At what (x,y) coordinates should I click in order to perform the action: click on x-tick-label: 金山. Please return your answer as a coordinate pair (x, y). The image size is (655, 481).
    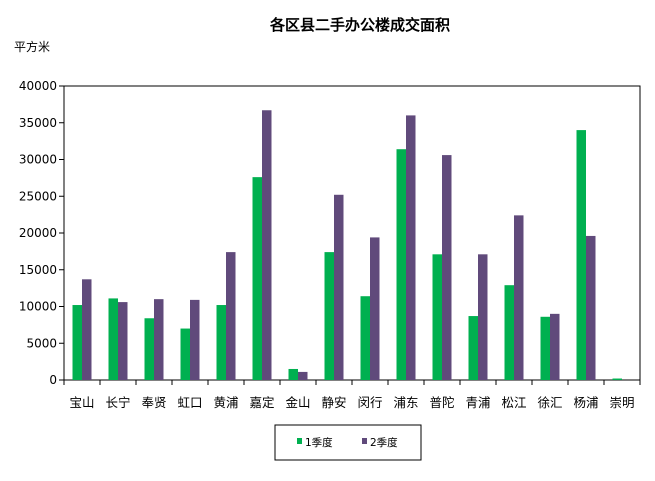
    Looking at the image, I should click on (297, 402).